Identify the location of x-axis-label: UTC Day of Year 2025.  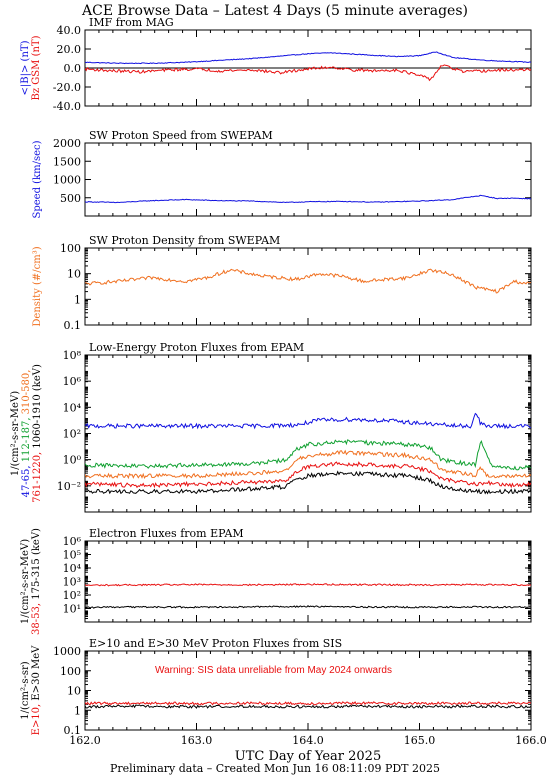
(308, 756).